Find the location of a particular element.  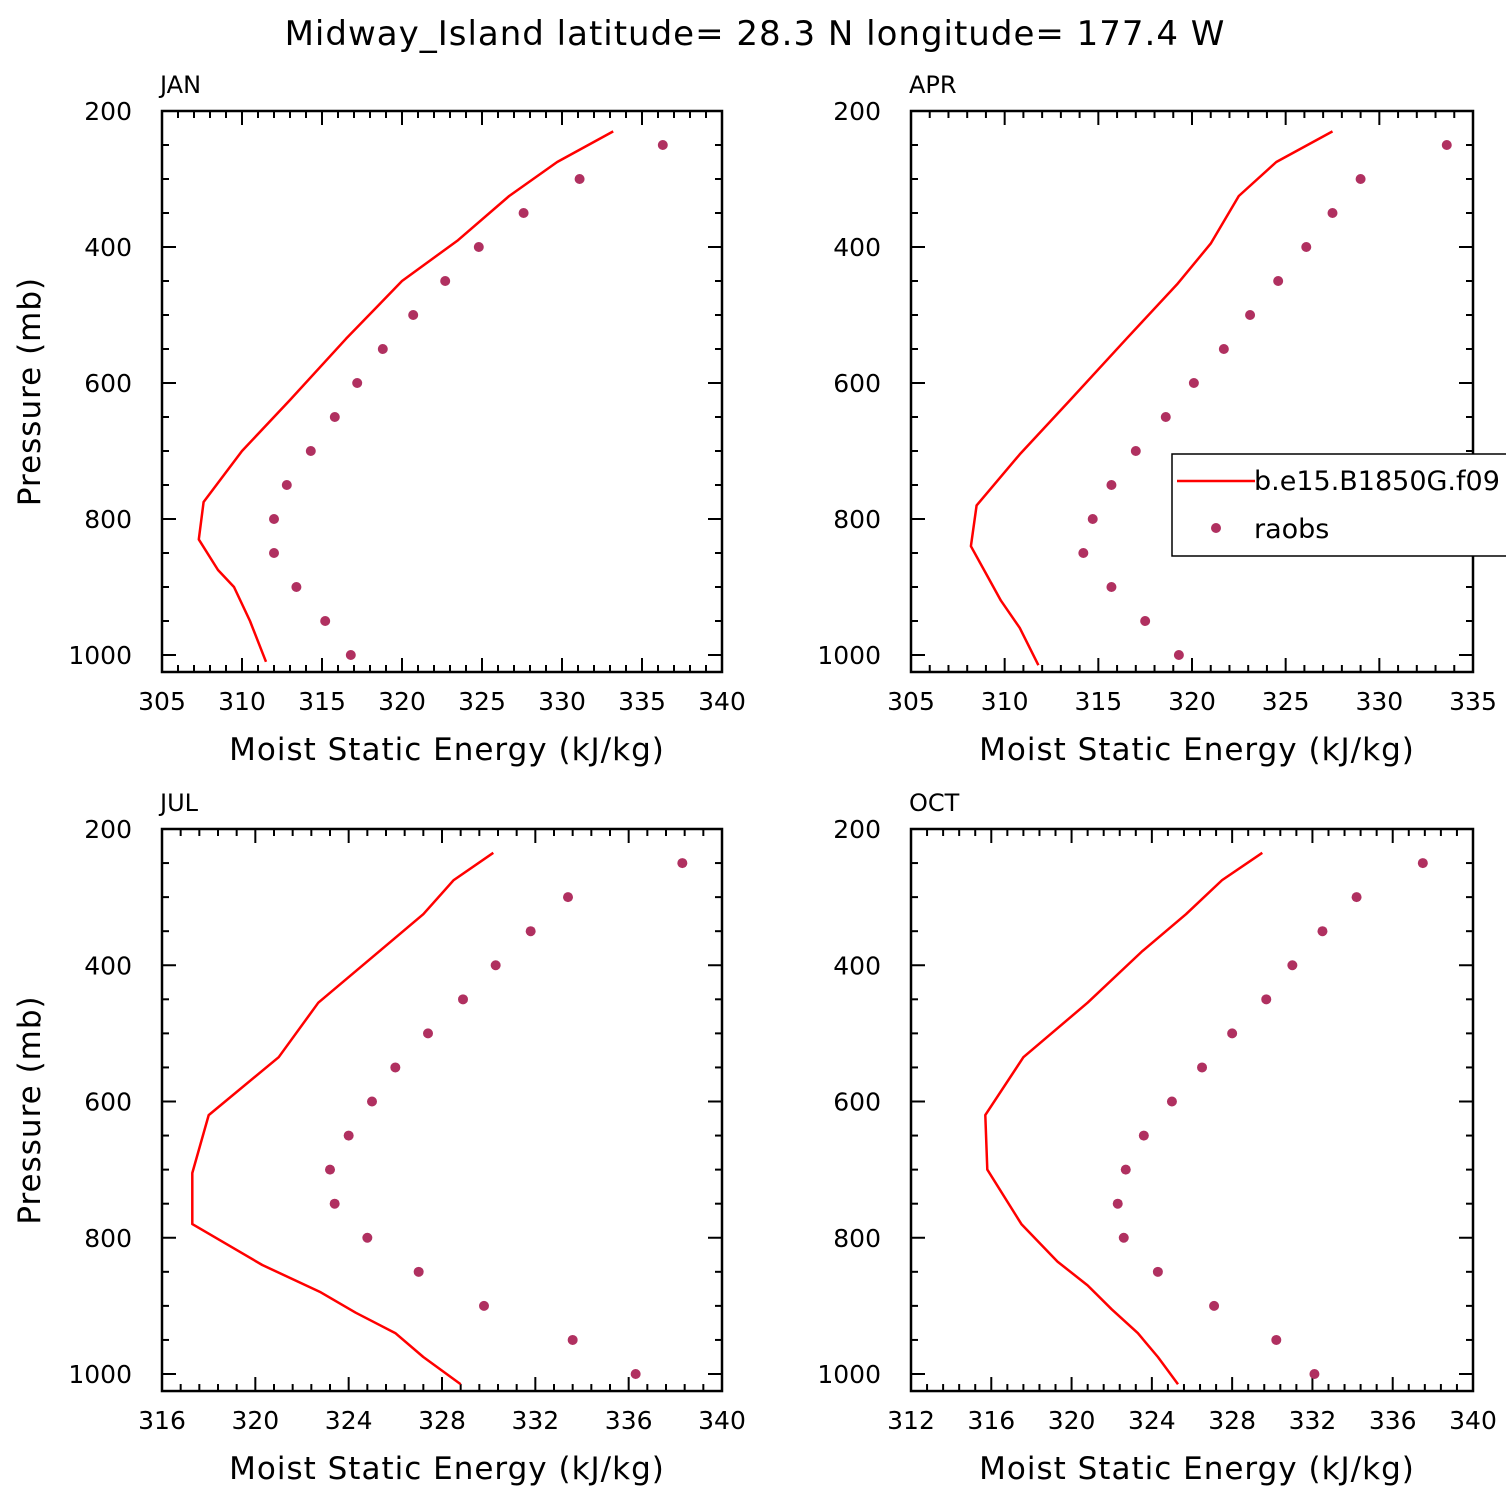

x-tick-label: 310 is located at coordinates (242, 701).